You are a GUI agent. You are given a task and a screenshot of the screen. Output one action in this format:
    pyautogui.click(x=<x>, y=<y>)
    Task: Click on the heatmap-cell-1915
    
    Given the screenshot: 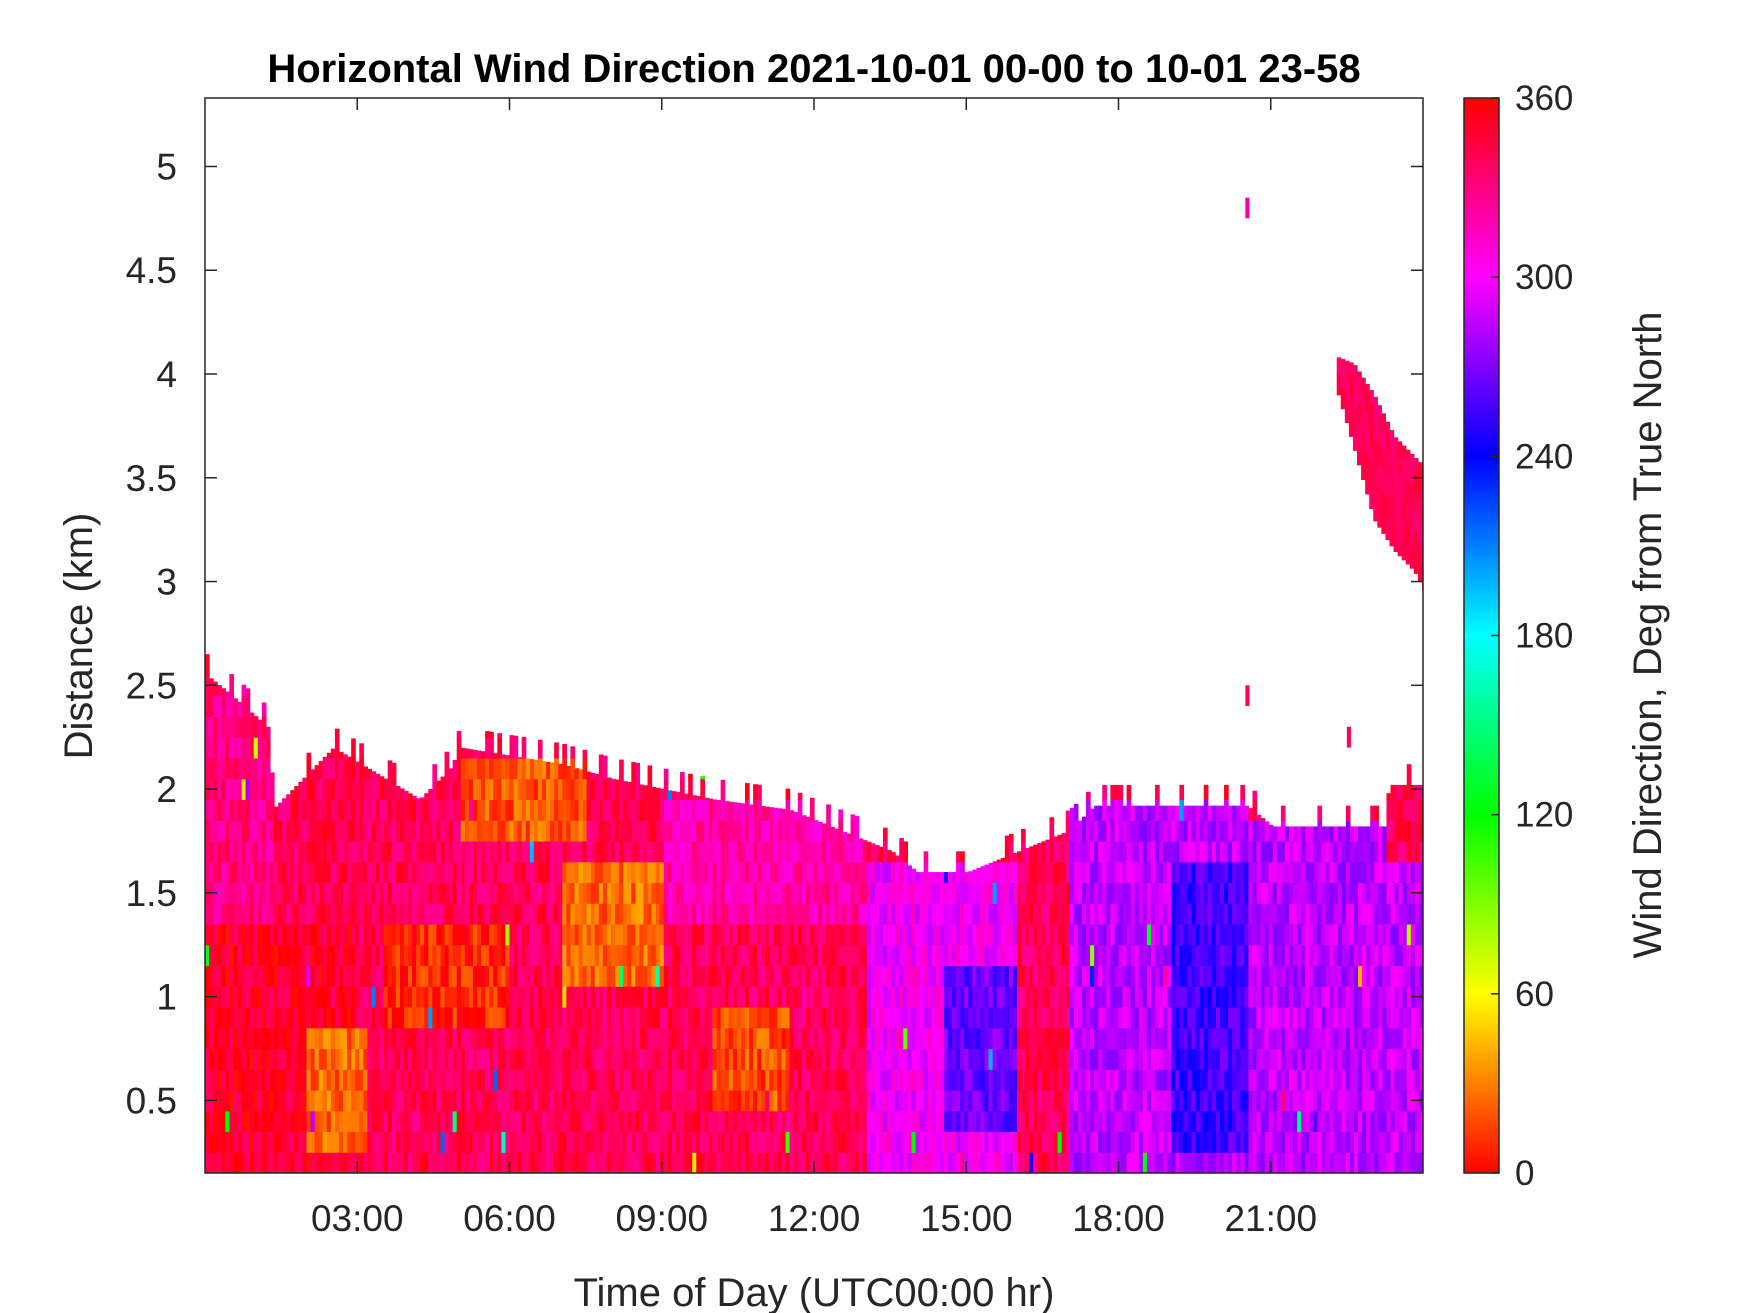 What is the action you would take?
    pyautogui.click(x=577, y=789)
    